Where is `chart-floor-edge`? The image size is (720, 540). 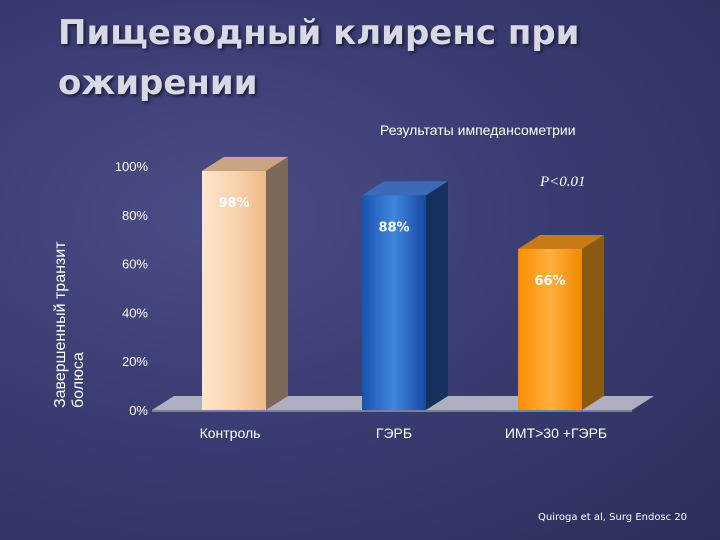
chart-floor-edge is located at coordinates (392, 411).